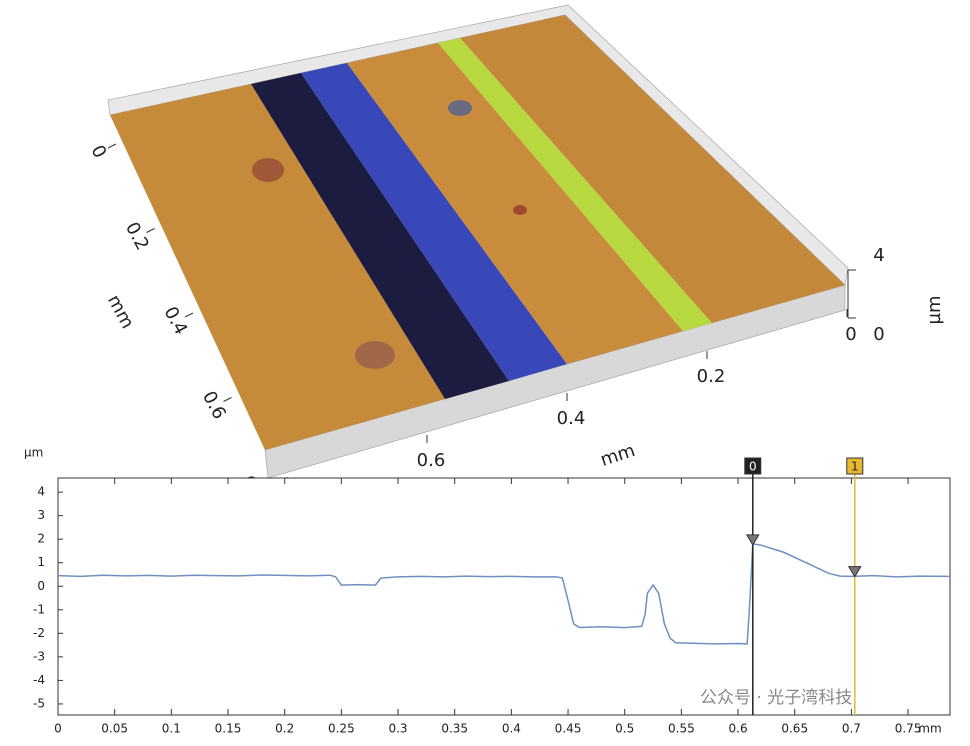 This screenshot has width=970, height=746. Describe the element at coordinates (908, 729) in the screenshot. I see `x-tick-label: 0.75` at that location.